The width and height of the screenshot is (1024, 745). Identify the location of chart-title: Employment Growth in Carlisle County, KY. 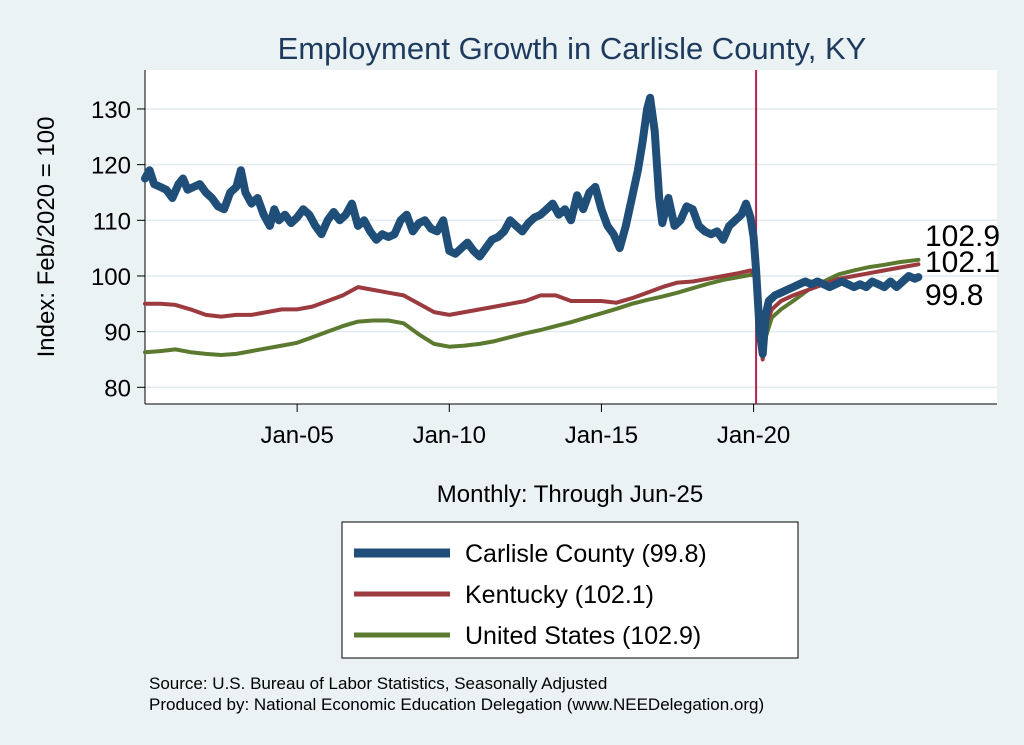
(572, 48).